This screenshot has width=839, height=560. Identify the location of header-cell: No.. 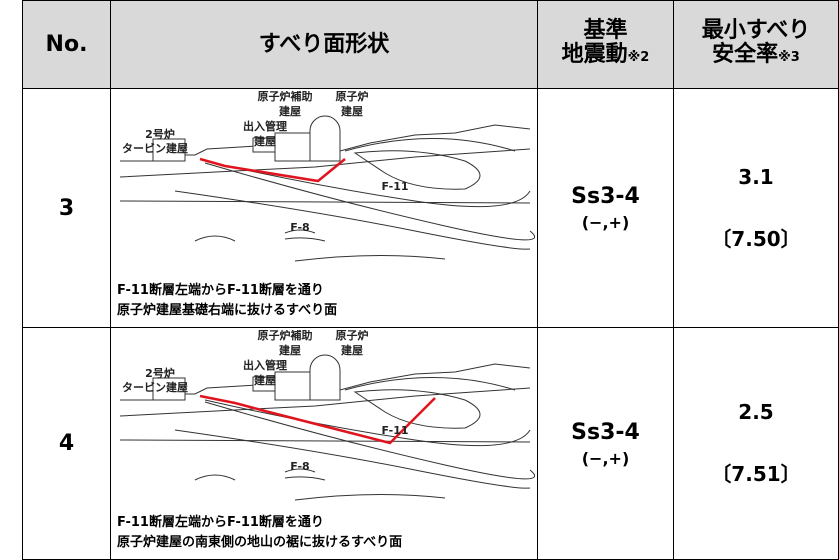
(66, 44).